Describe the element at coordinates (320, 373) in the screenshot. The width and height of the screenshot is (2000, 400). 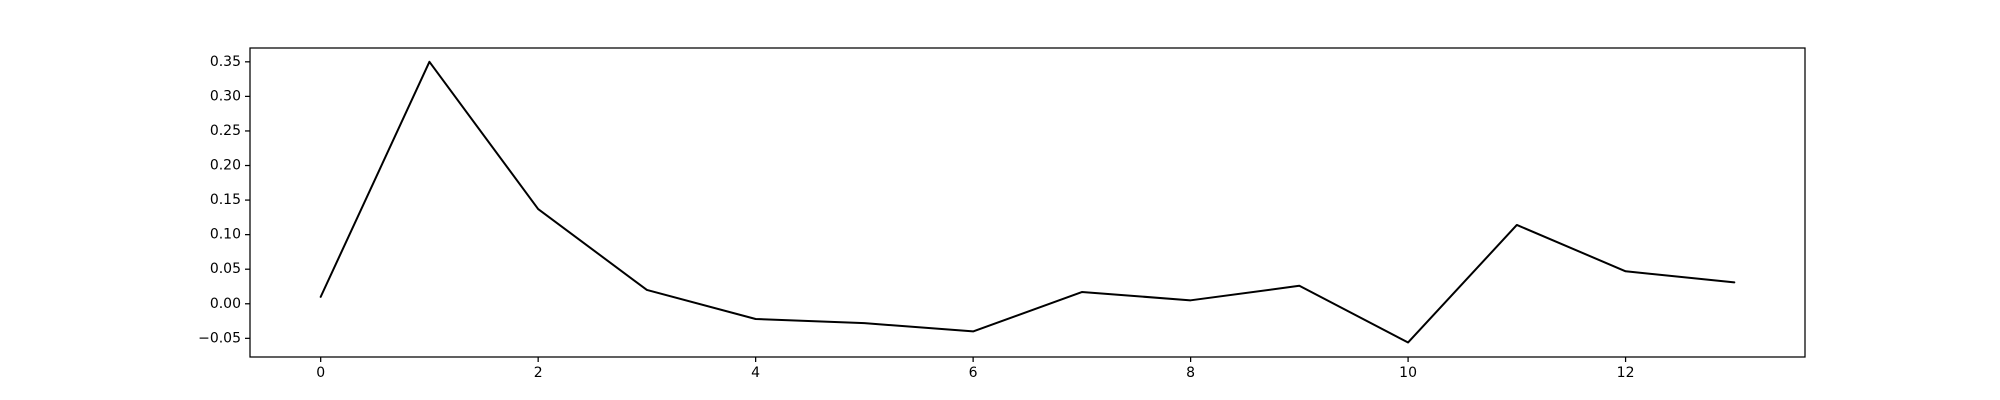
I see `x-tick-label: 0` at that location.